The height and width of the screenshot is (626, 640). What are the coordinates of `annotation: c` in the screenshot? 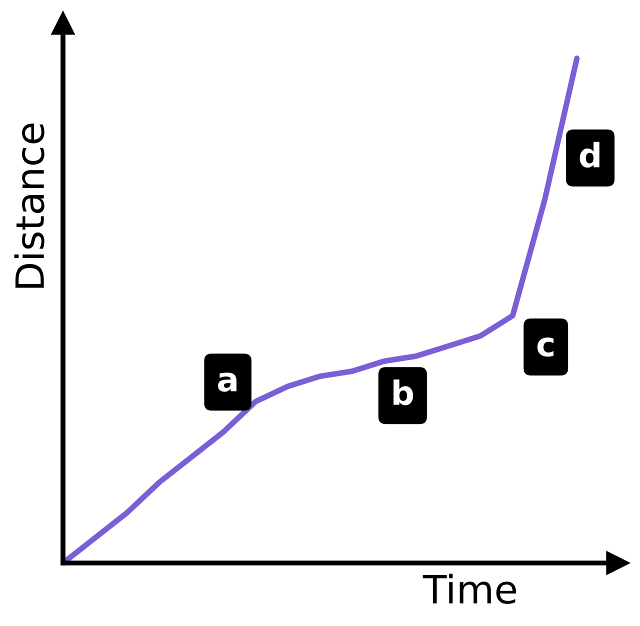 It's located at (545, 347).